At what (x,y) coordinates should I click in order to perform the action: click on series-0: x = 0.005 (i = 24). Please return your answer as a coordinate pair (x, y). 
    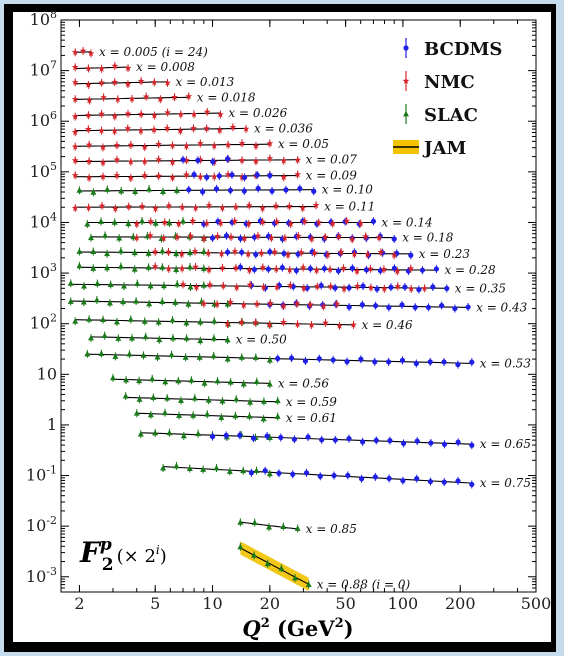
    Looking at the image, I should click on (139, 52).